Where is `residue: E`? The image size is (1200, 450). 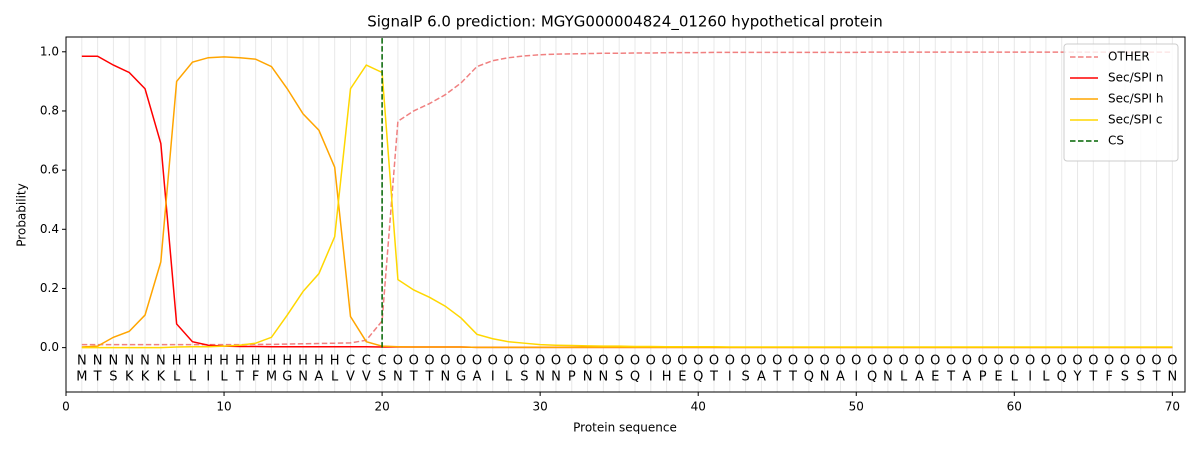 residue: E is located at coordinates (935, 377).